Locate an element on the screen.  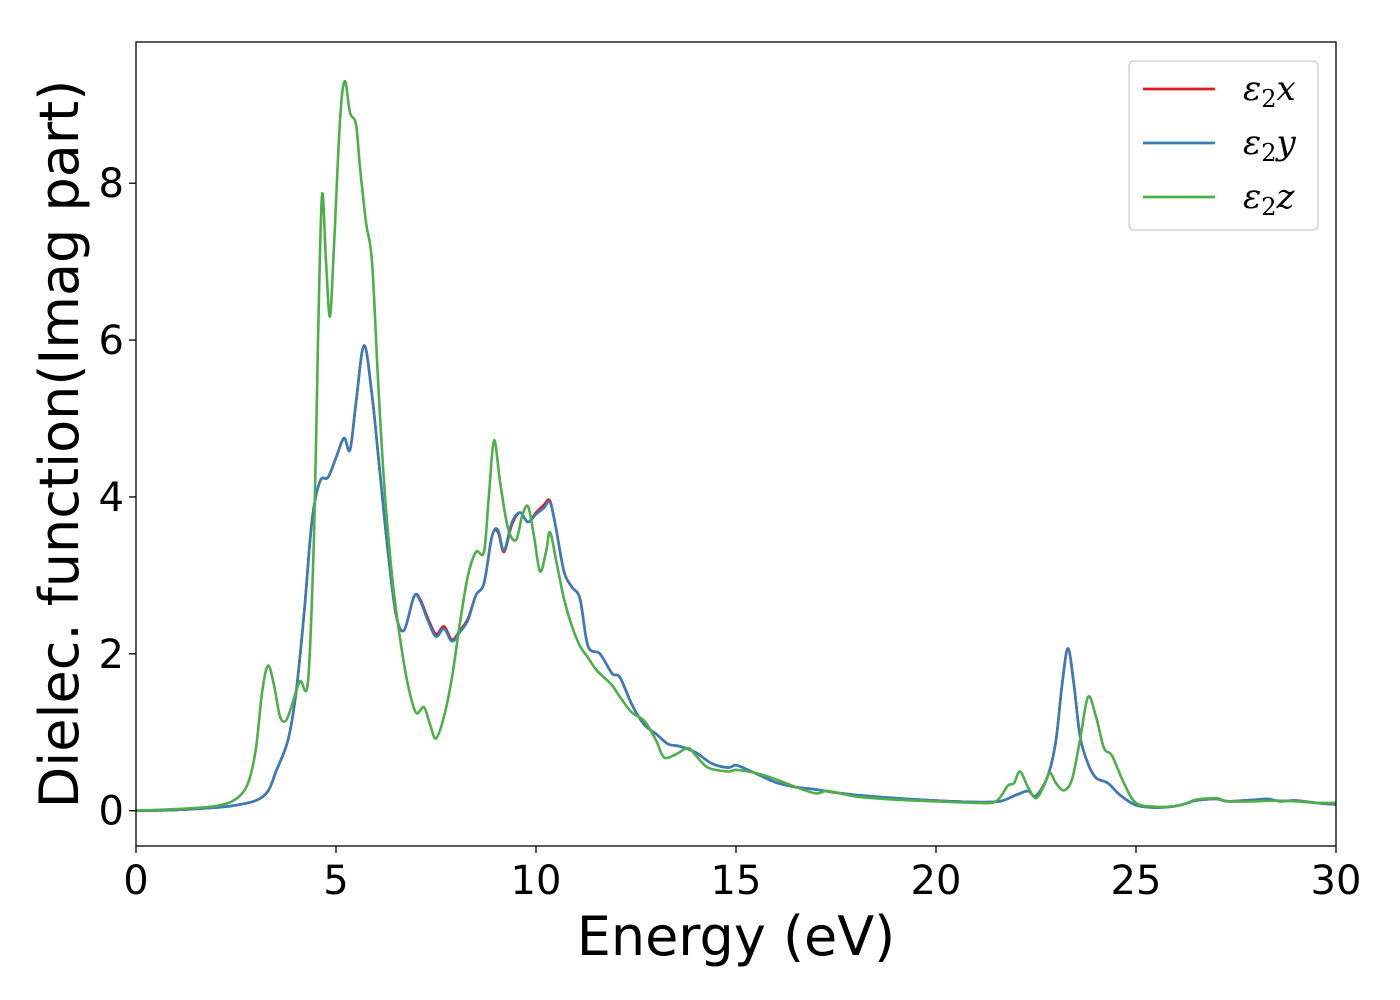
legend-items: ε2x ε2y ε2z is located at coordinates (1220, 145).